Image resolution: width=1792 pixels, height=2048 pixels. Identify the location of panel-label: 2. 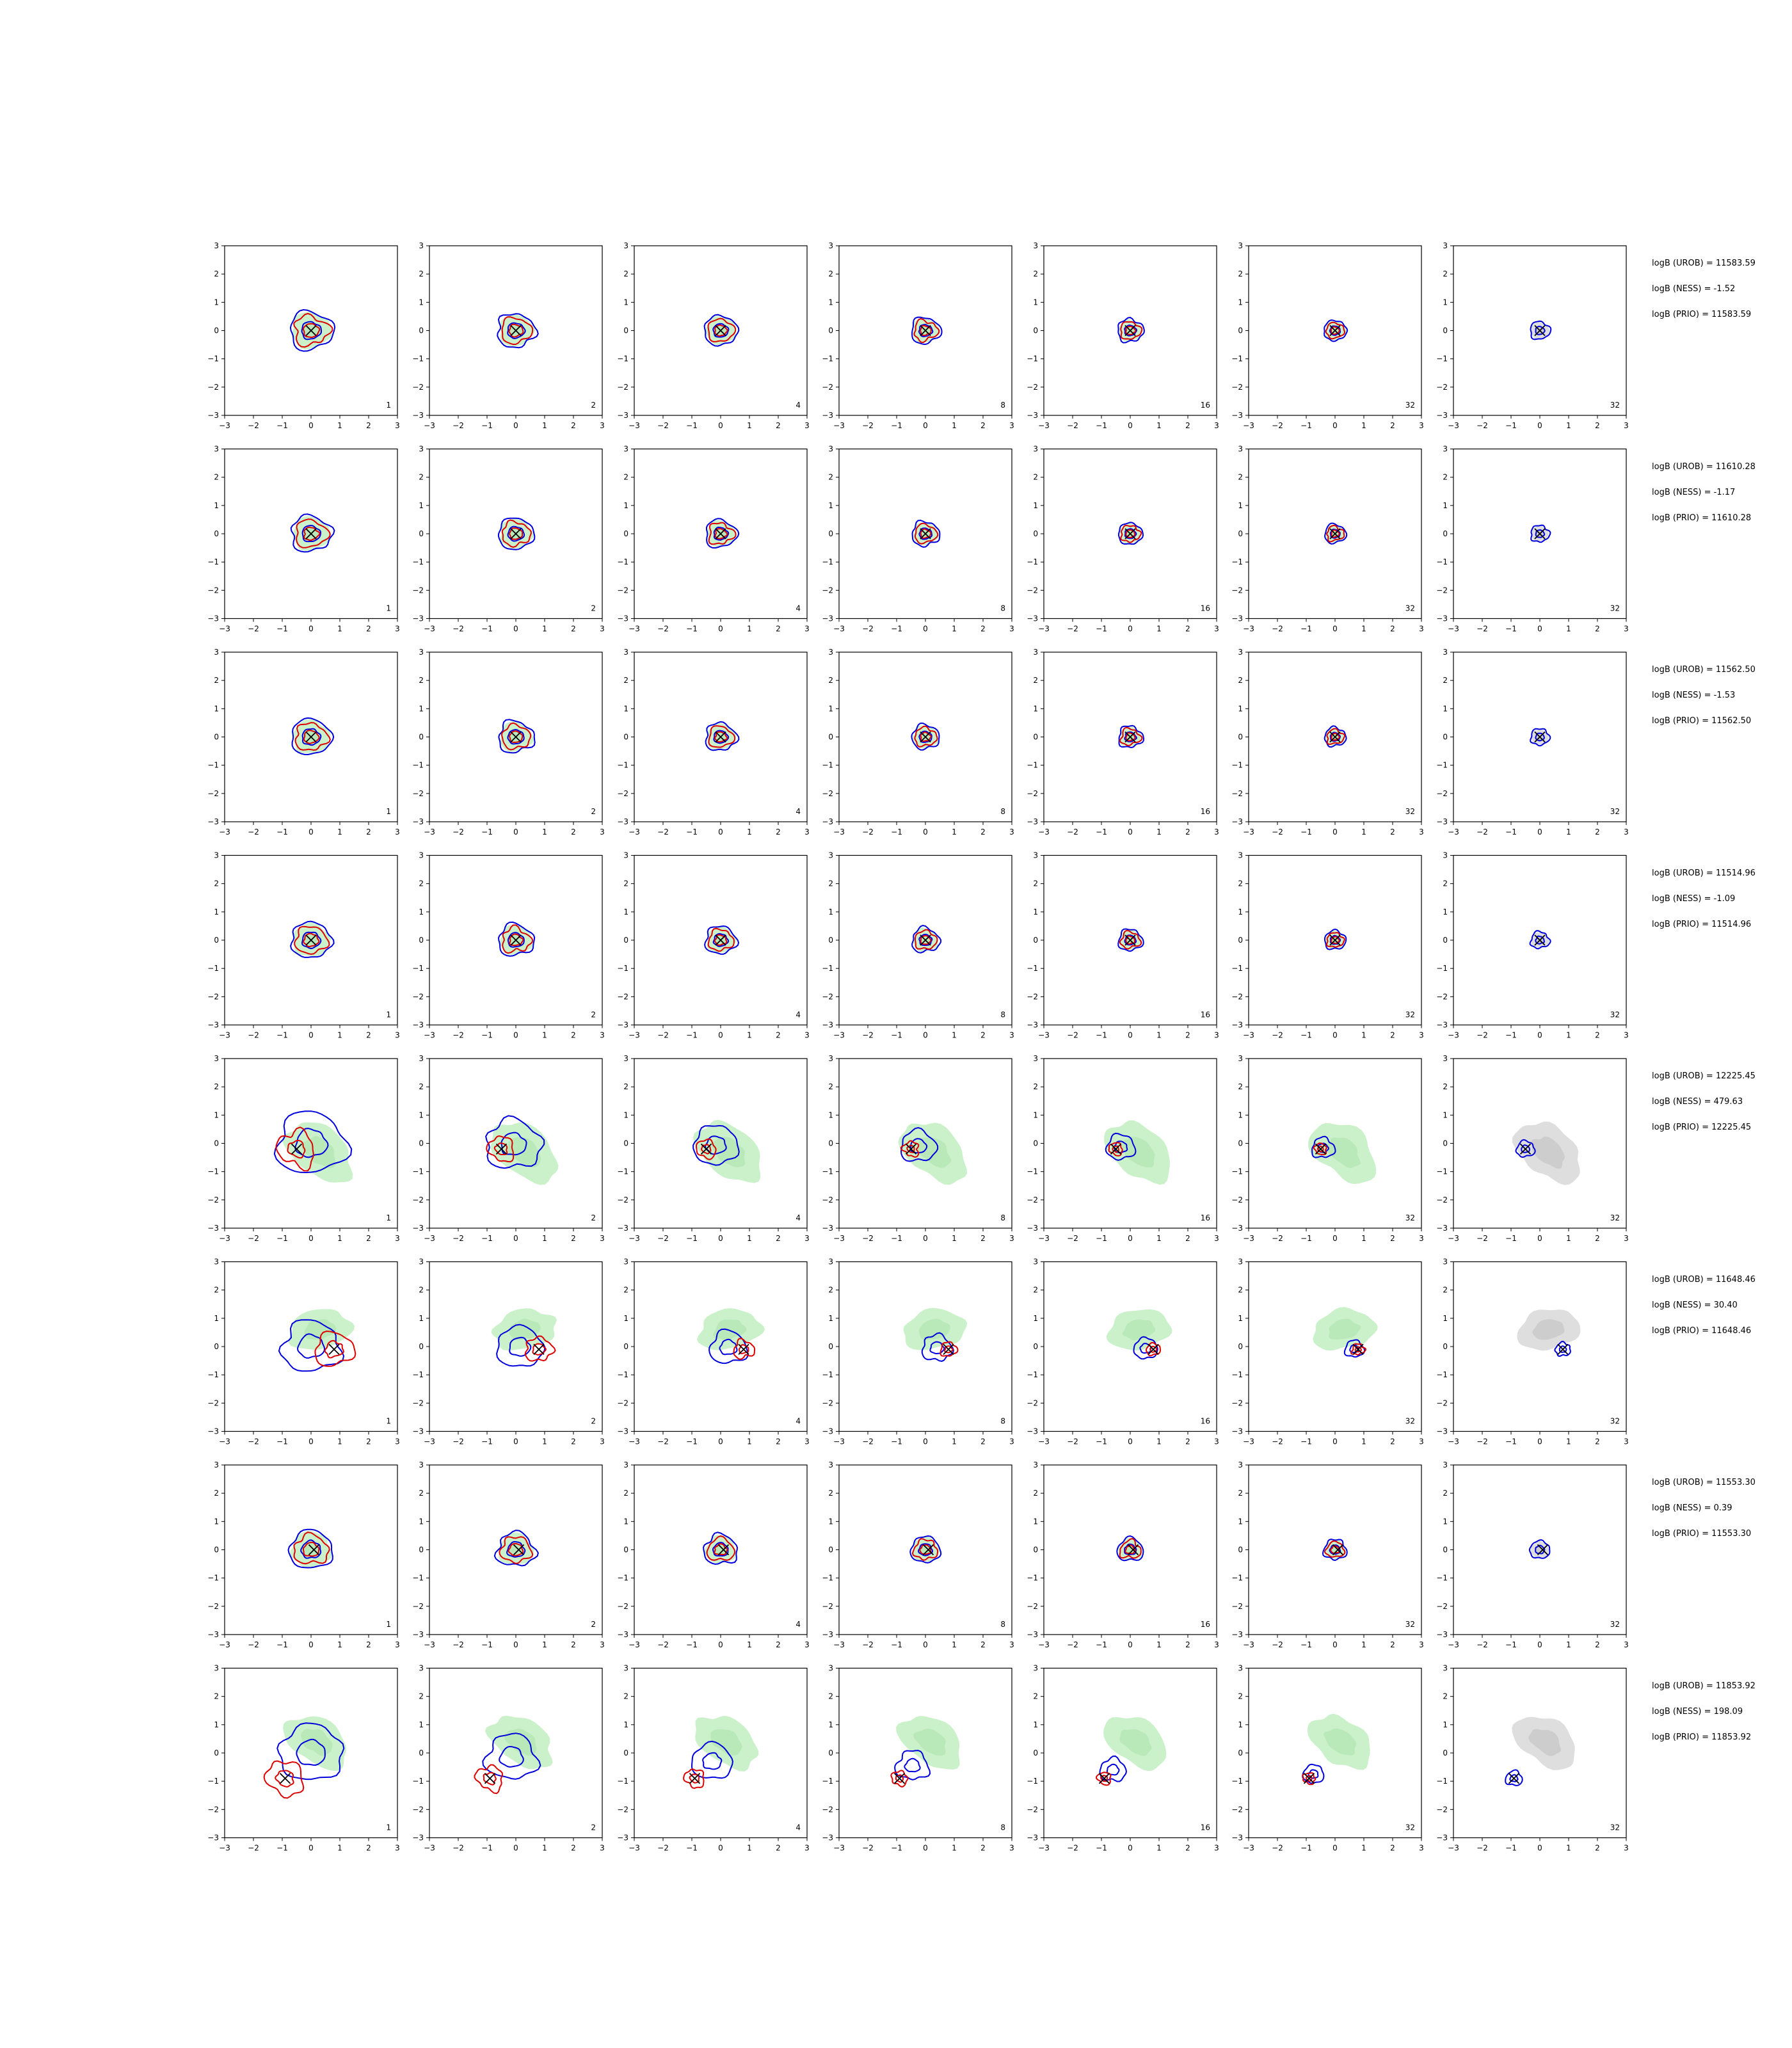
(593, 1421).